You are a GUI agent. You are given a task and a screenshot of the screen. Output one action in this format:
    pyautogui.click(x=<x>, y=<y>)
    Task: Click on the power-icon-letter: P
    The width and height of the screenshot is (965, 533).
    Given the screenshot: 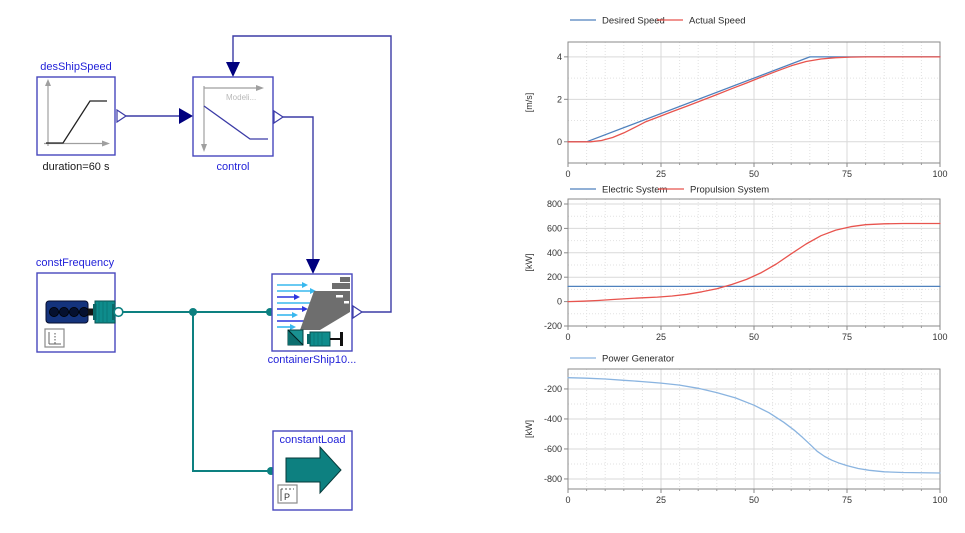 What is the action you would take?
    pyautogui.click(x=287, y=497)
    